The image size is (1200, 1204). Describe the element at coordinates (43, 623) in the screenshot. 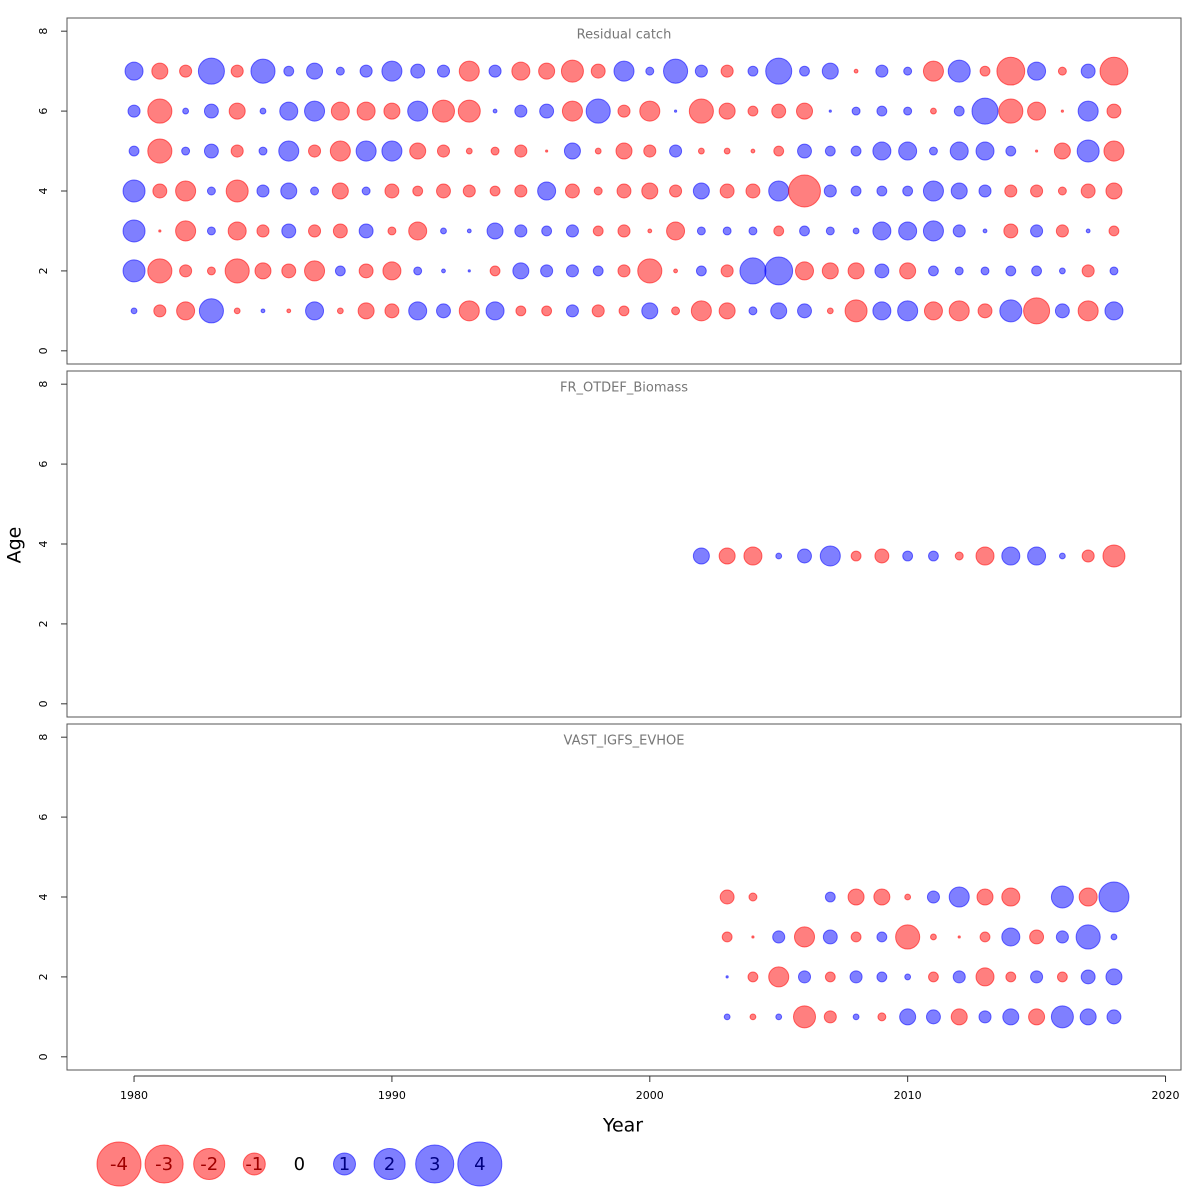

I see `y-tick-label: 2` at that location.